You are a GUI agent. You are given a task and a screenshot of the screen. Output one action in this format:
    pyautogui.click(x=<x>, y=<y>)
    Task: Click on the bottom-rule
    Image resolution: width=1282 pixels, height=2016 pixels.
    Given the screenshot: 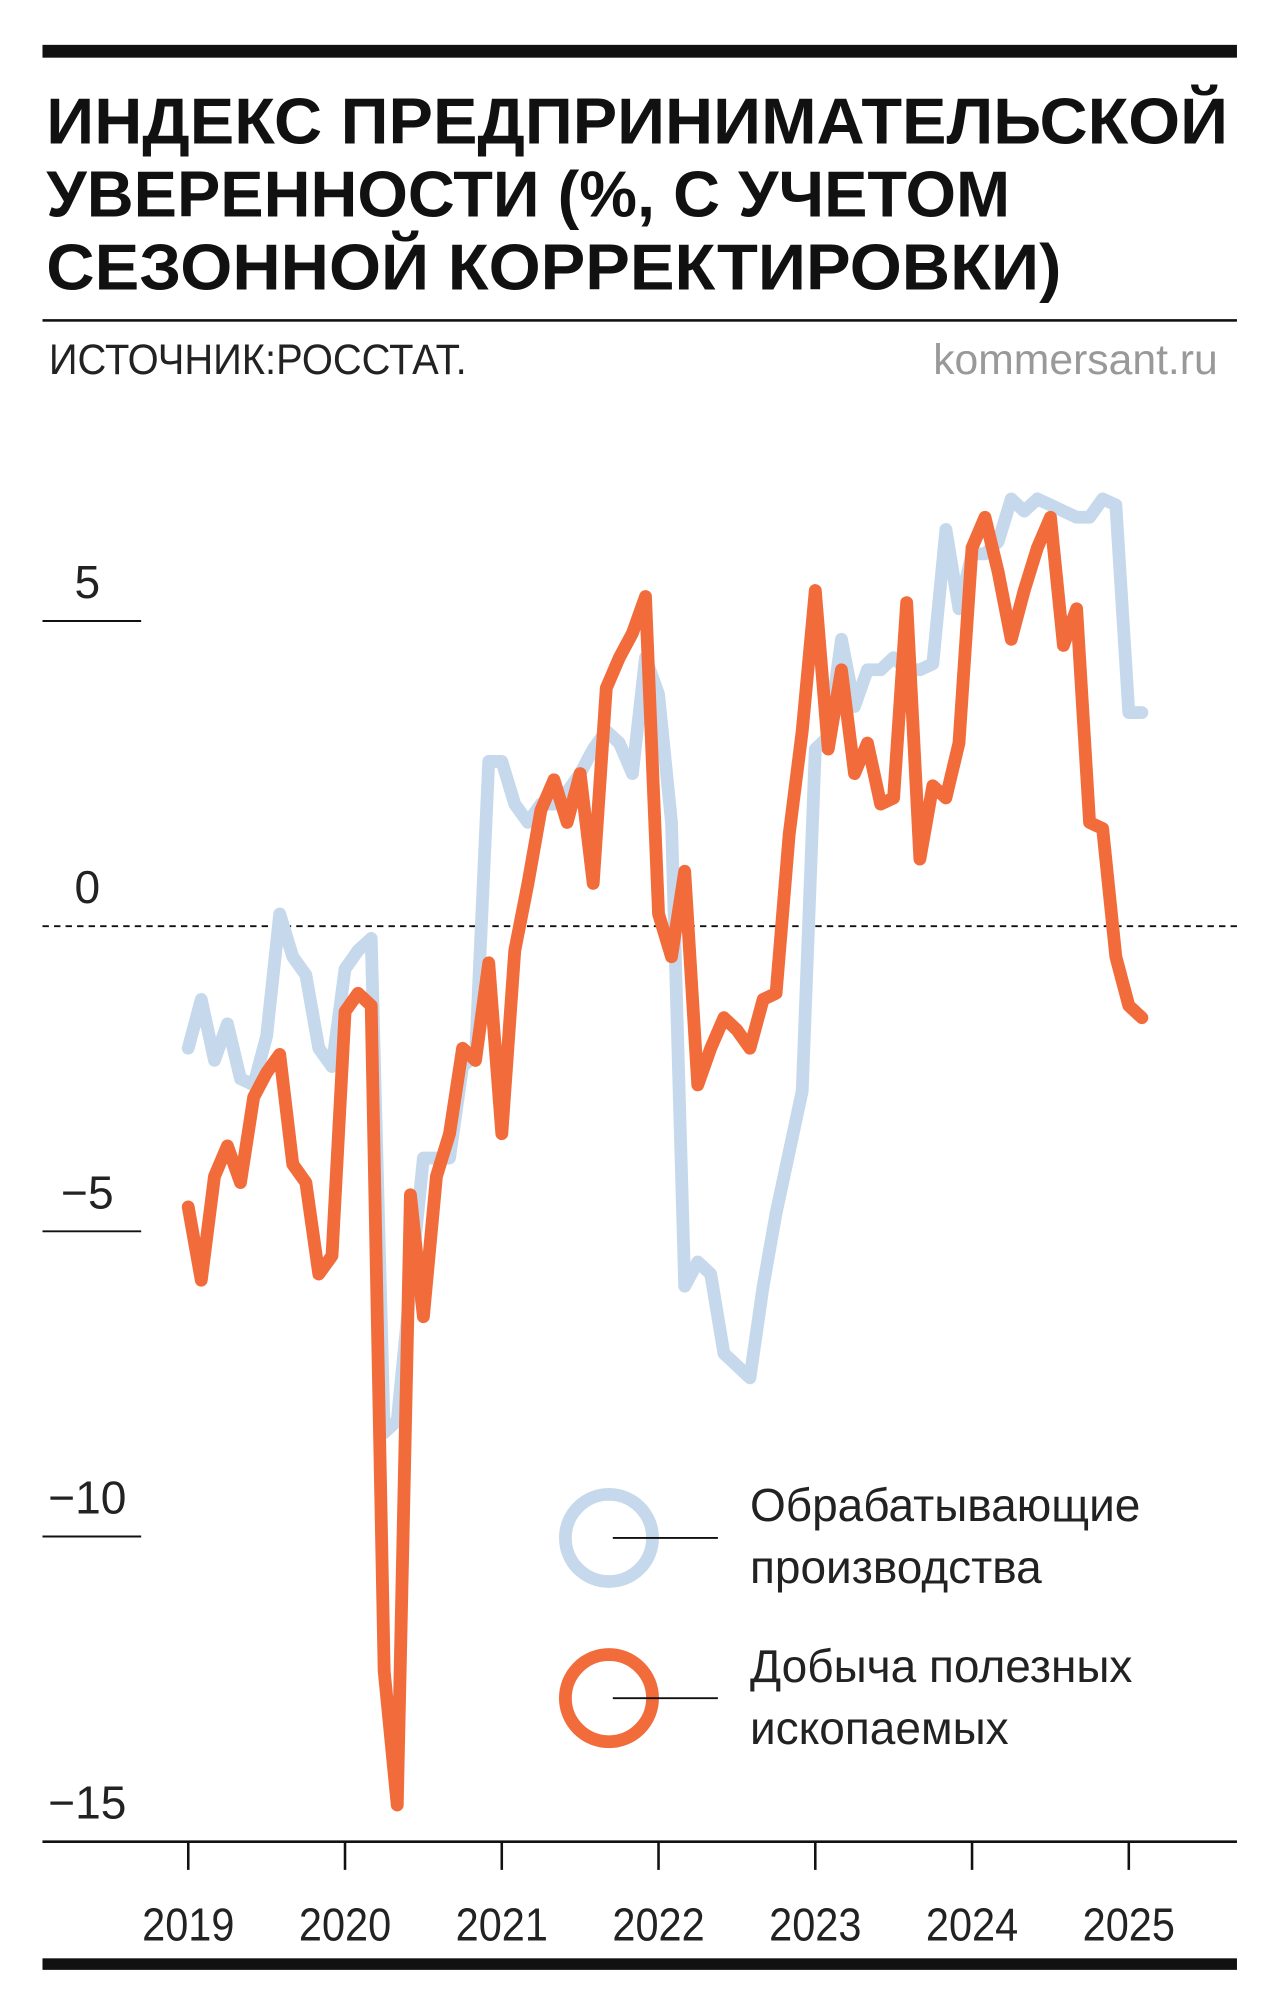 What is the action you would take?
    pyautogui.click(x=639, y=1964)
    